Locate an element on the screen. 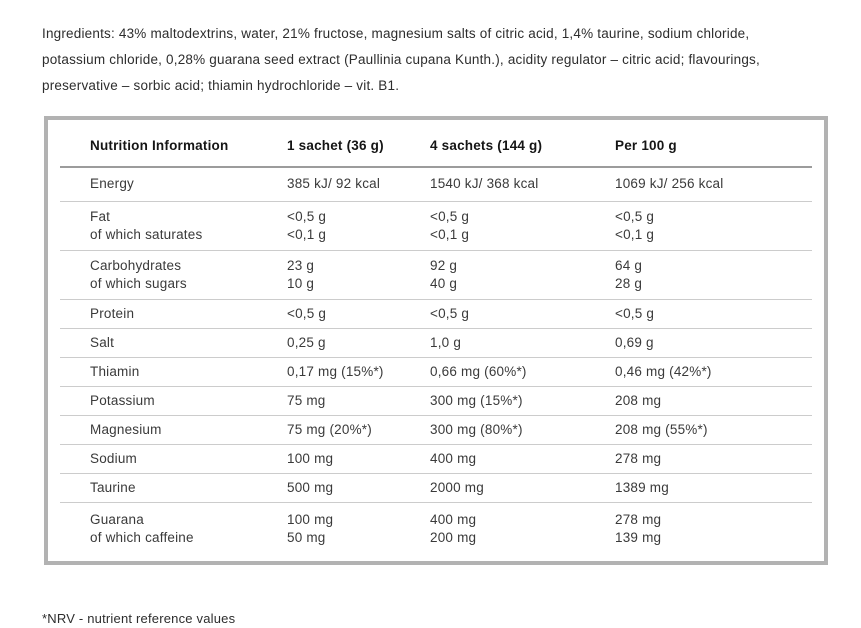 Image resolution: width=861 pixels, height=628 pixels. row-value-cell: 1069 kJ/ 256 kcal is located at coordinates (713, 184).